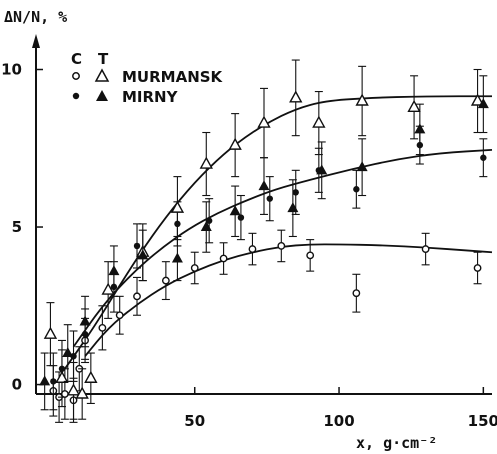 The image size is (497, 454). What do you see at coordinates (76, 76) in the screenshot?
I see `legend-open-circle-icon` at bounding box center [76, 76].